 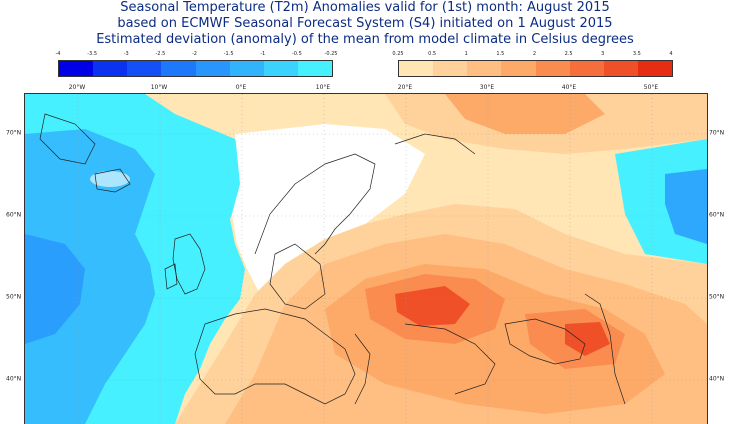 I want to click on colorbar-tick-label: 2, so click(x=534, y=54).